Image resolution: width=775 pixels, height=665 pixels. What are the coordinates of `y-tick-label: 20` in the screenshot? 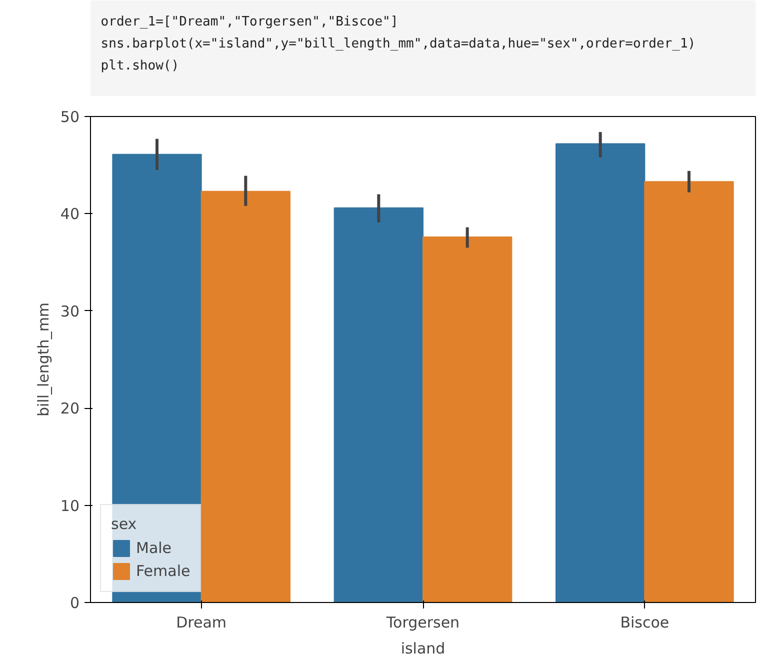 It's located at (70, 409).